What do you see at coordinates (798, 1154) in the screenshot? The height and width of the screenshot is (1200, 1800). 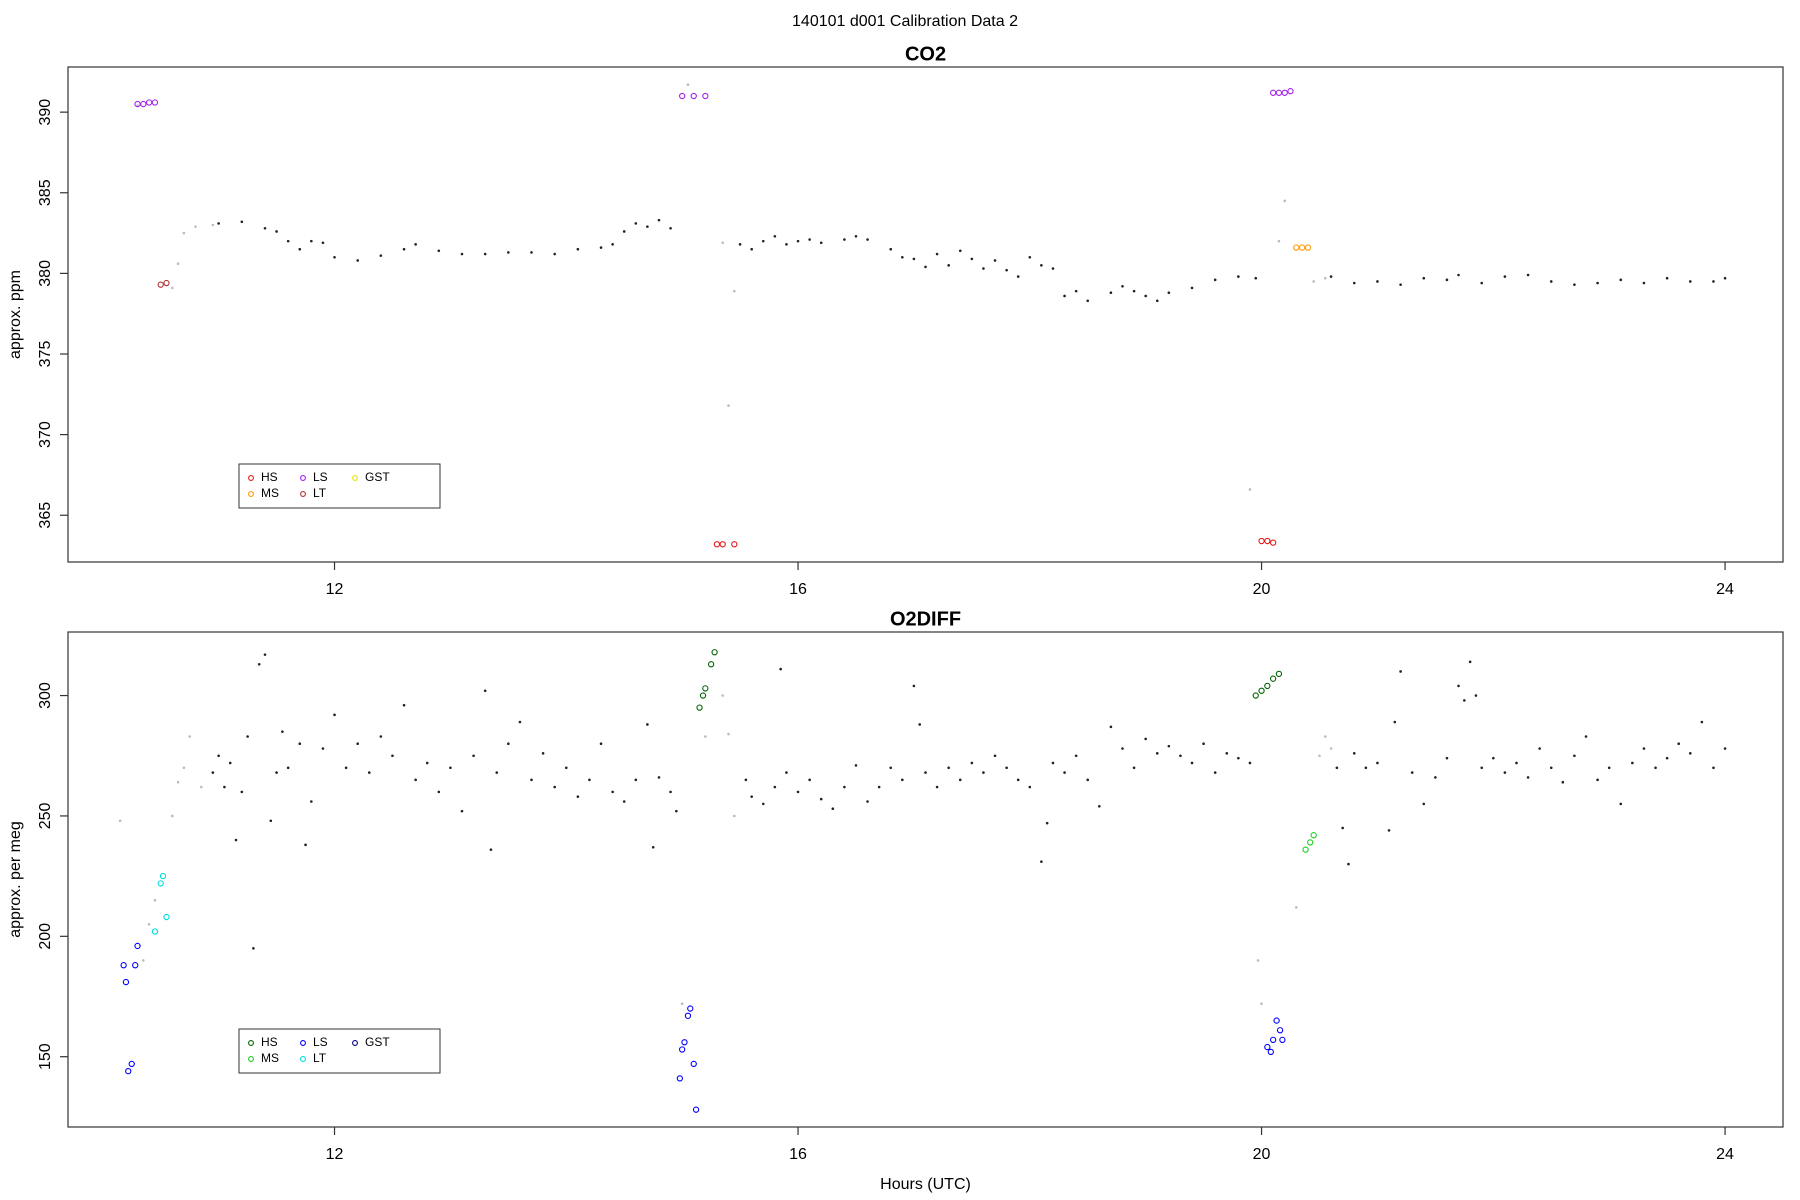 I see `x-tick-label: 16` at bounding box center [798, 1154].